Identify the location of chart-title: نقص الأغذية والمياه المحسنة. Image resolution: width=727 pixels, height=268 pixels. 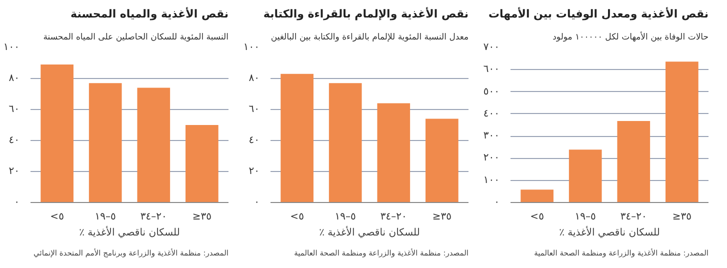
(149, 13).